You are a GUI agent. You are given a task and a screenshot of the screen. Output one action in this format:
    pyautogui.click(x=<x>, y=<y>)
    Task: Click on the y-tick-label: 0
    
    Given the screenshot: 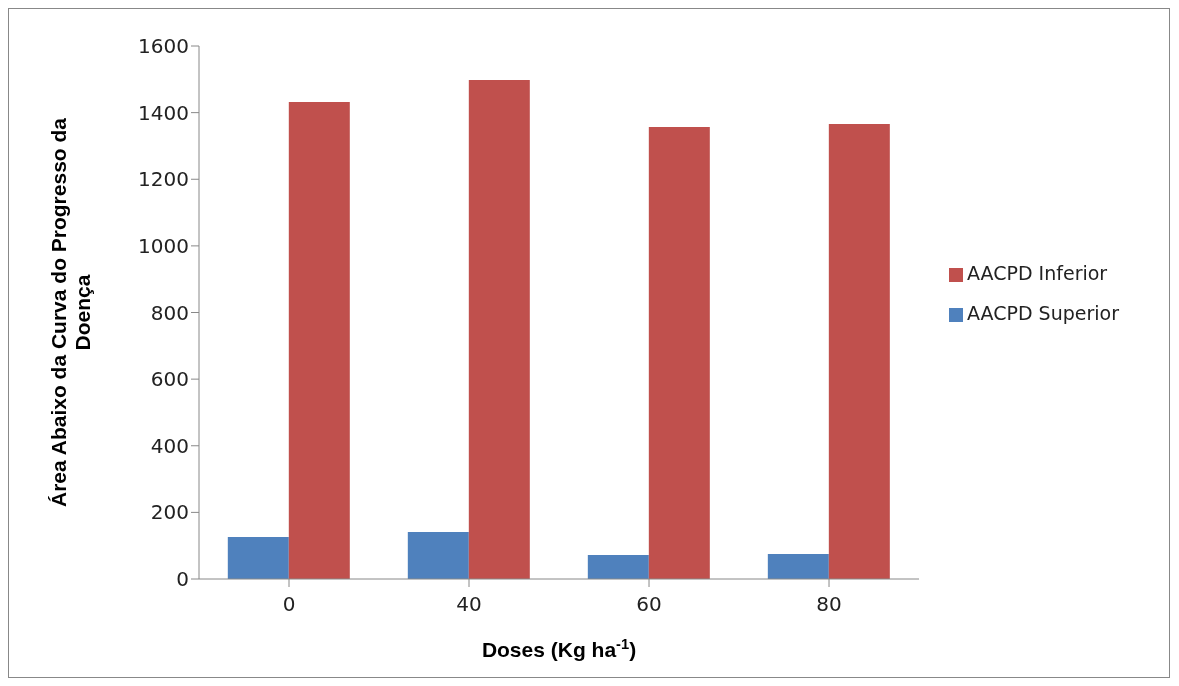 What is the action you would take?
    pyautogui.click(x=182, y=579)
    